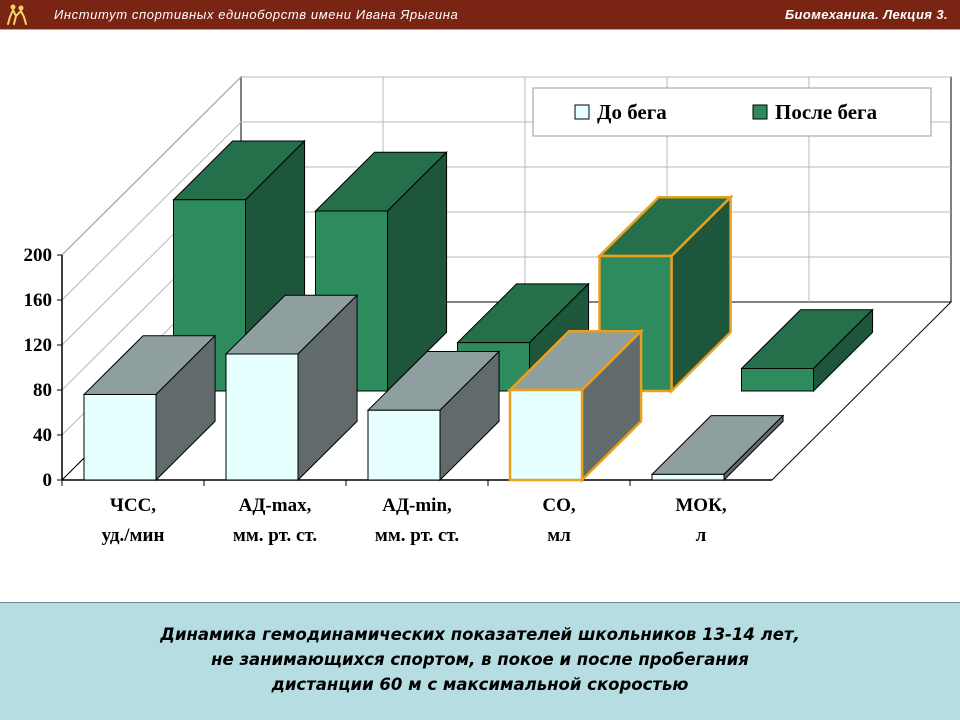 This screenshot has width=960, height=720. What do you see at coordinates (133, 535) in the screenshot?
I see `x-tick-label: уд./мин` at bounding box center [133, 535].